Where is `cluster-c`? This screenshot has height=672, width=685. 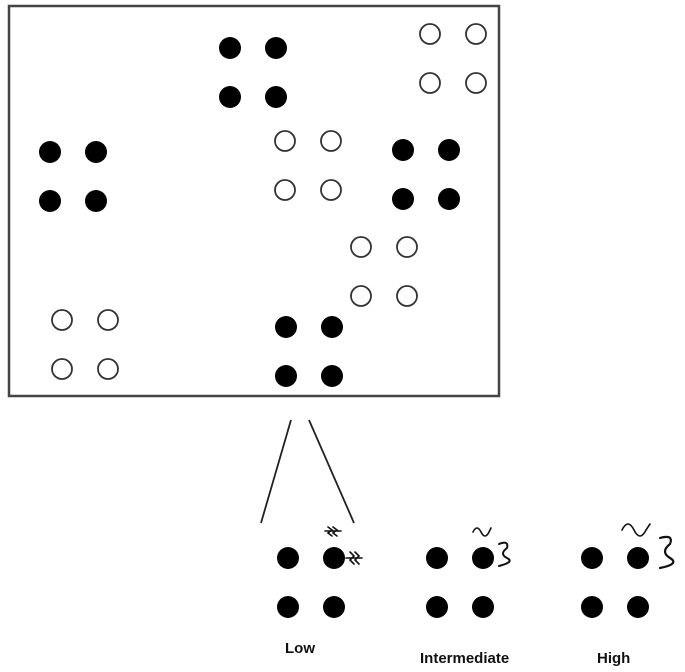 cluster-c is located at coordinates (73, 176).